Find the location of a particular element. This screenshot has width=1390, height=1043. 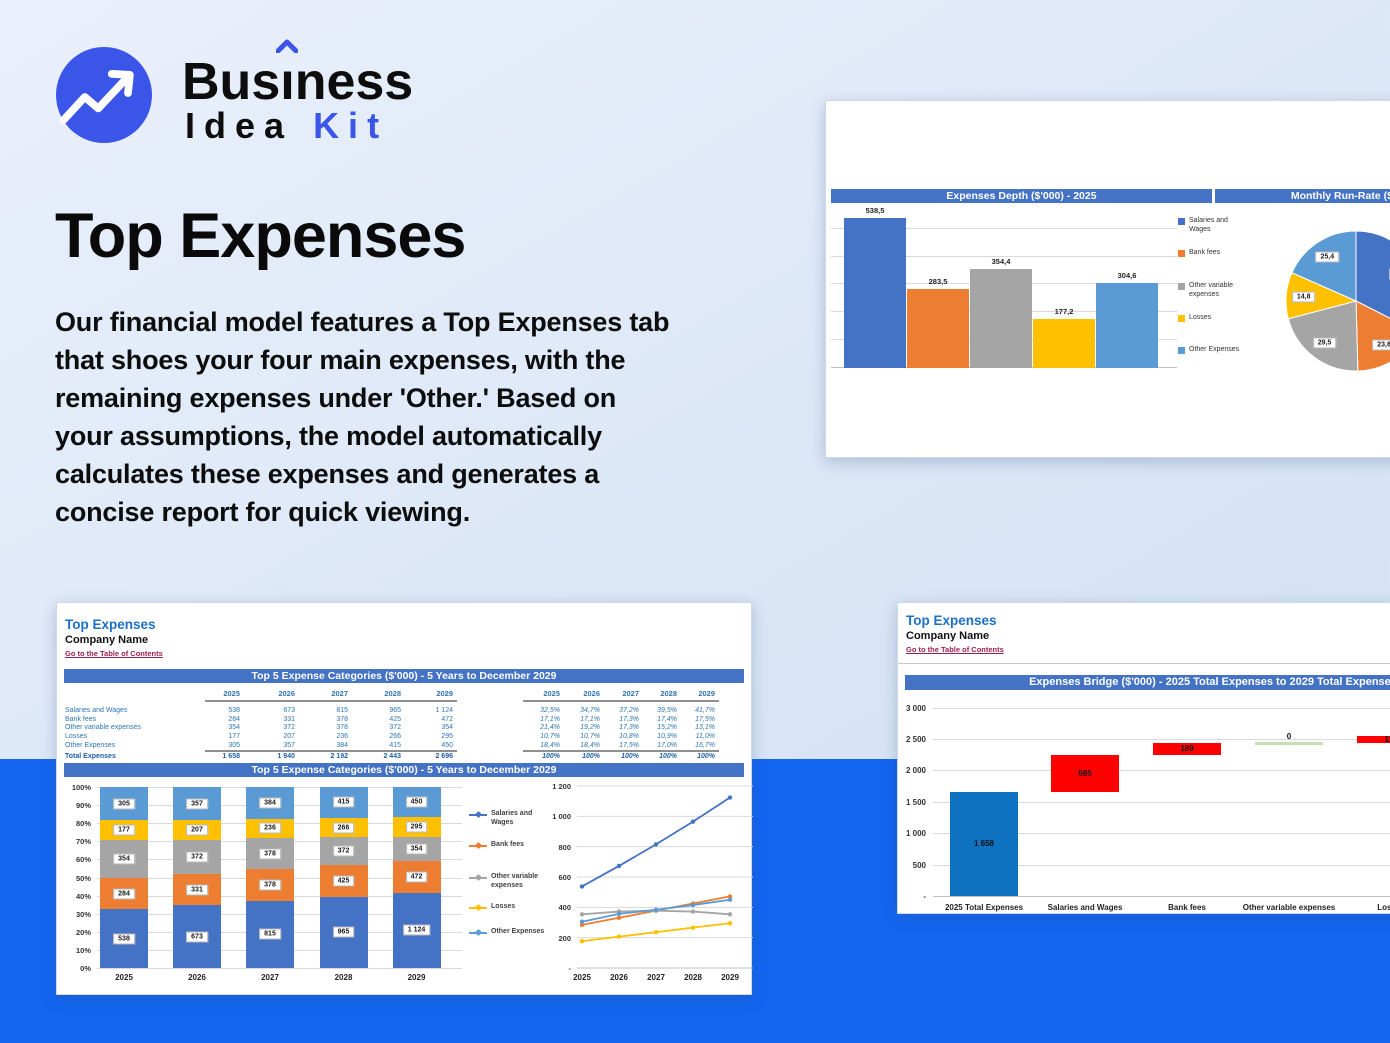

trend-up-arrow-icon is located at coordinates (96, 97).